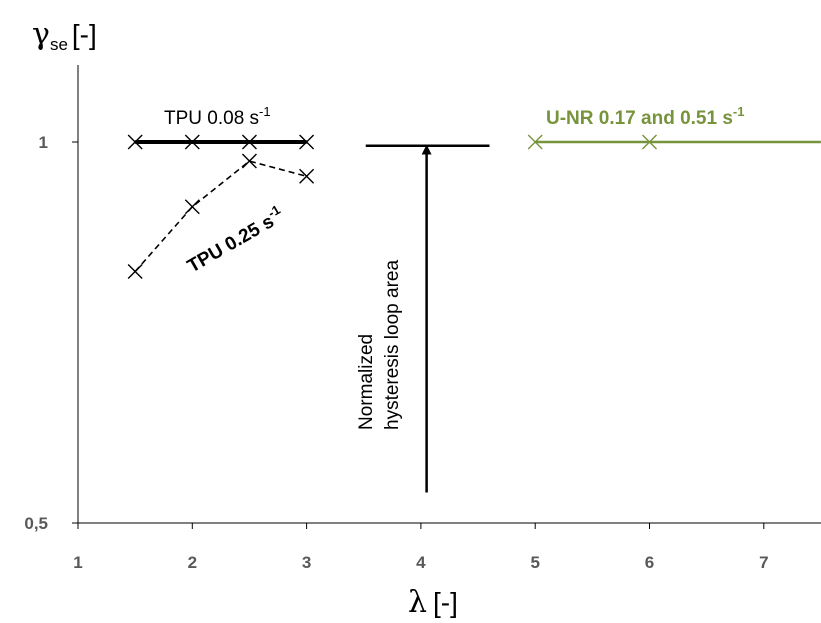 This screenshot has height=623, width=821. What do you see at coordinates (649, 562) in the screenshot?
I see `x-tick-label-6: 6` at bounding box center [649, 562].